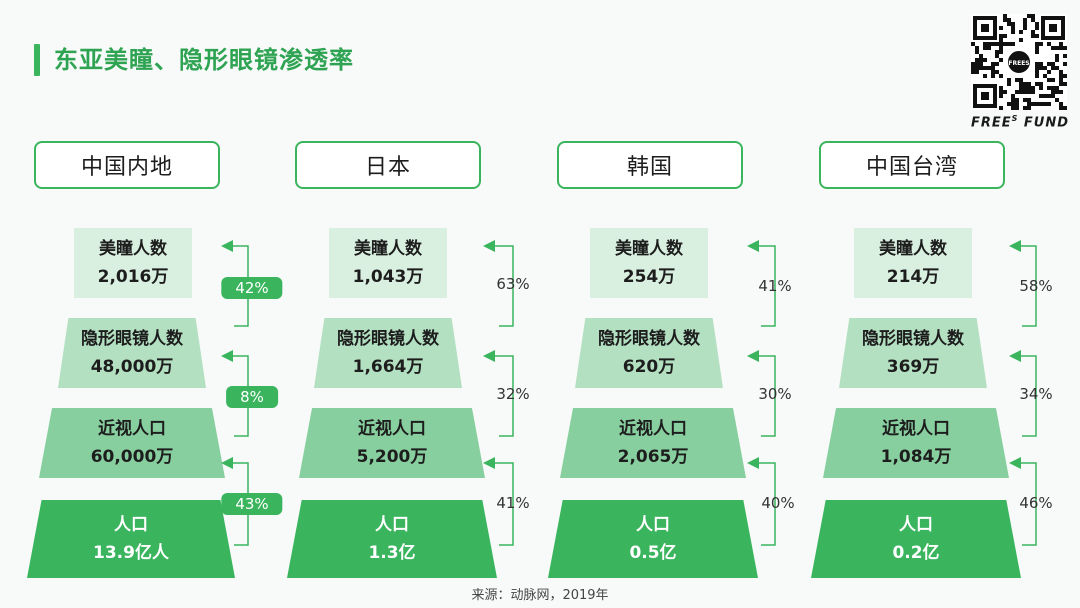 The image size is (1080, 608). I want to click on tier-value: 1,664万, so click(388, 367).